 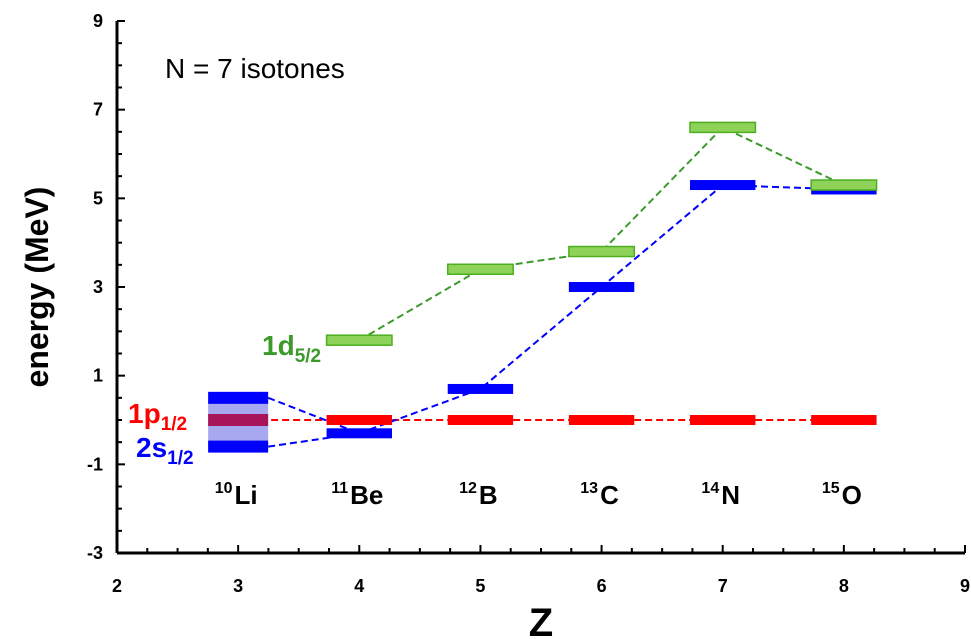 I want to click on isotope-label: 10Li, so click(x=236, y=495).